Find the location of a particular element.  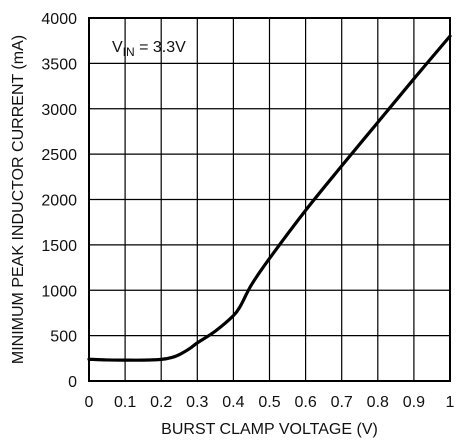

x-tick-label: 0.1 is located at coordinates (125, 402).